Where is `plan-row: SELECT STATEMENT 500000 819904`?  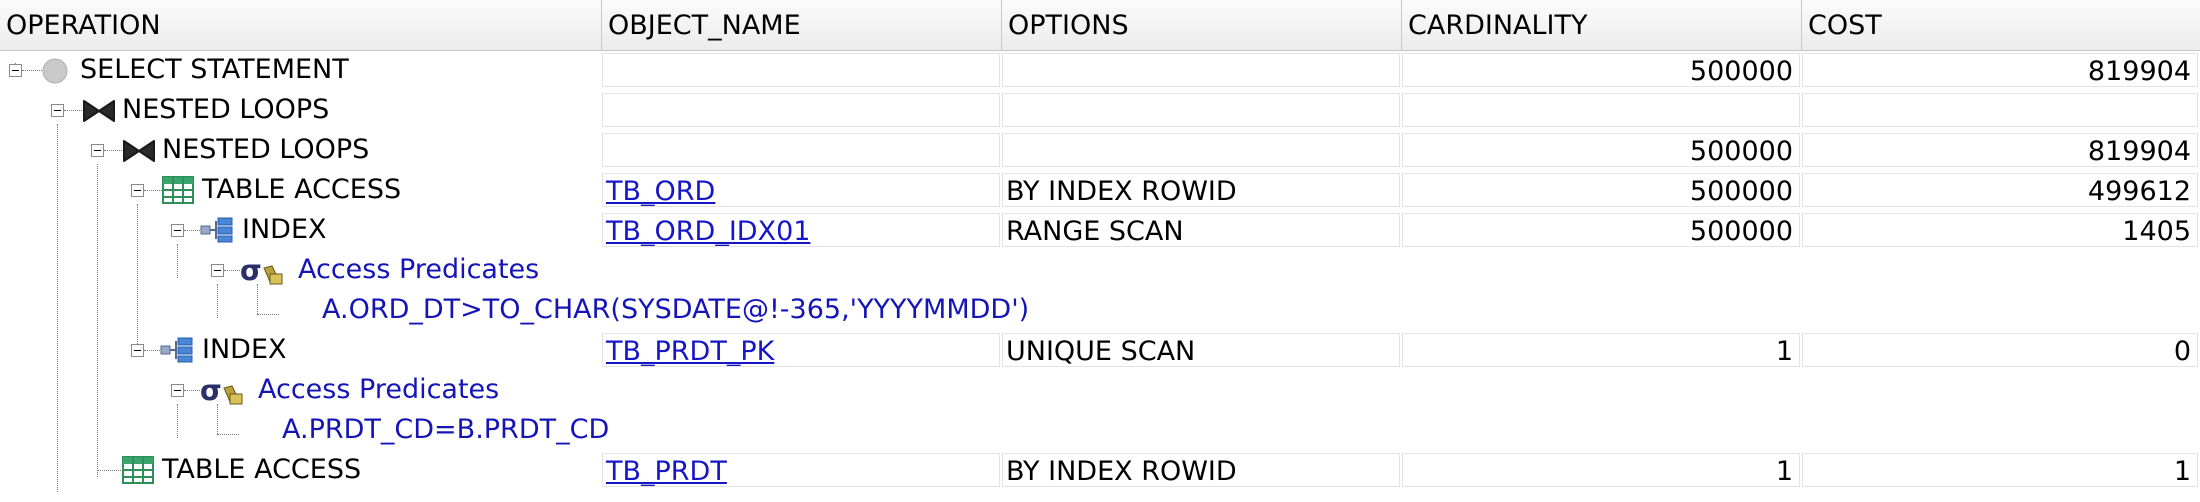 plan-row: SELECT STATEMENT 500000 819904 is located at coordinates (1100, 70).